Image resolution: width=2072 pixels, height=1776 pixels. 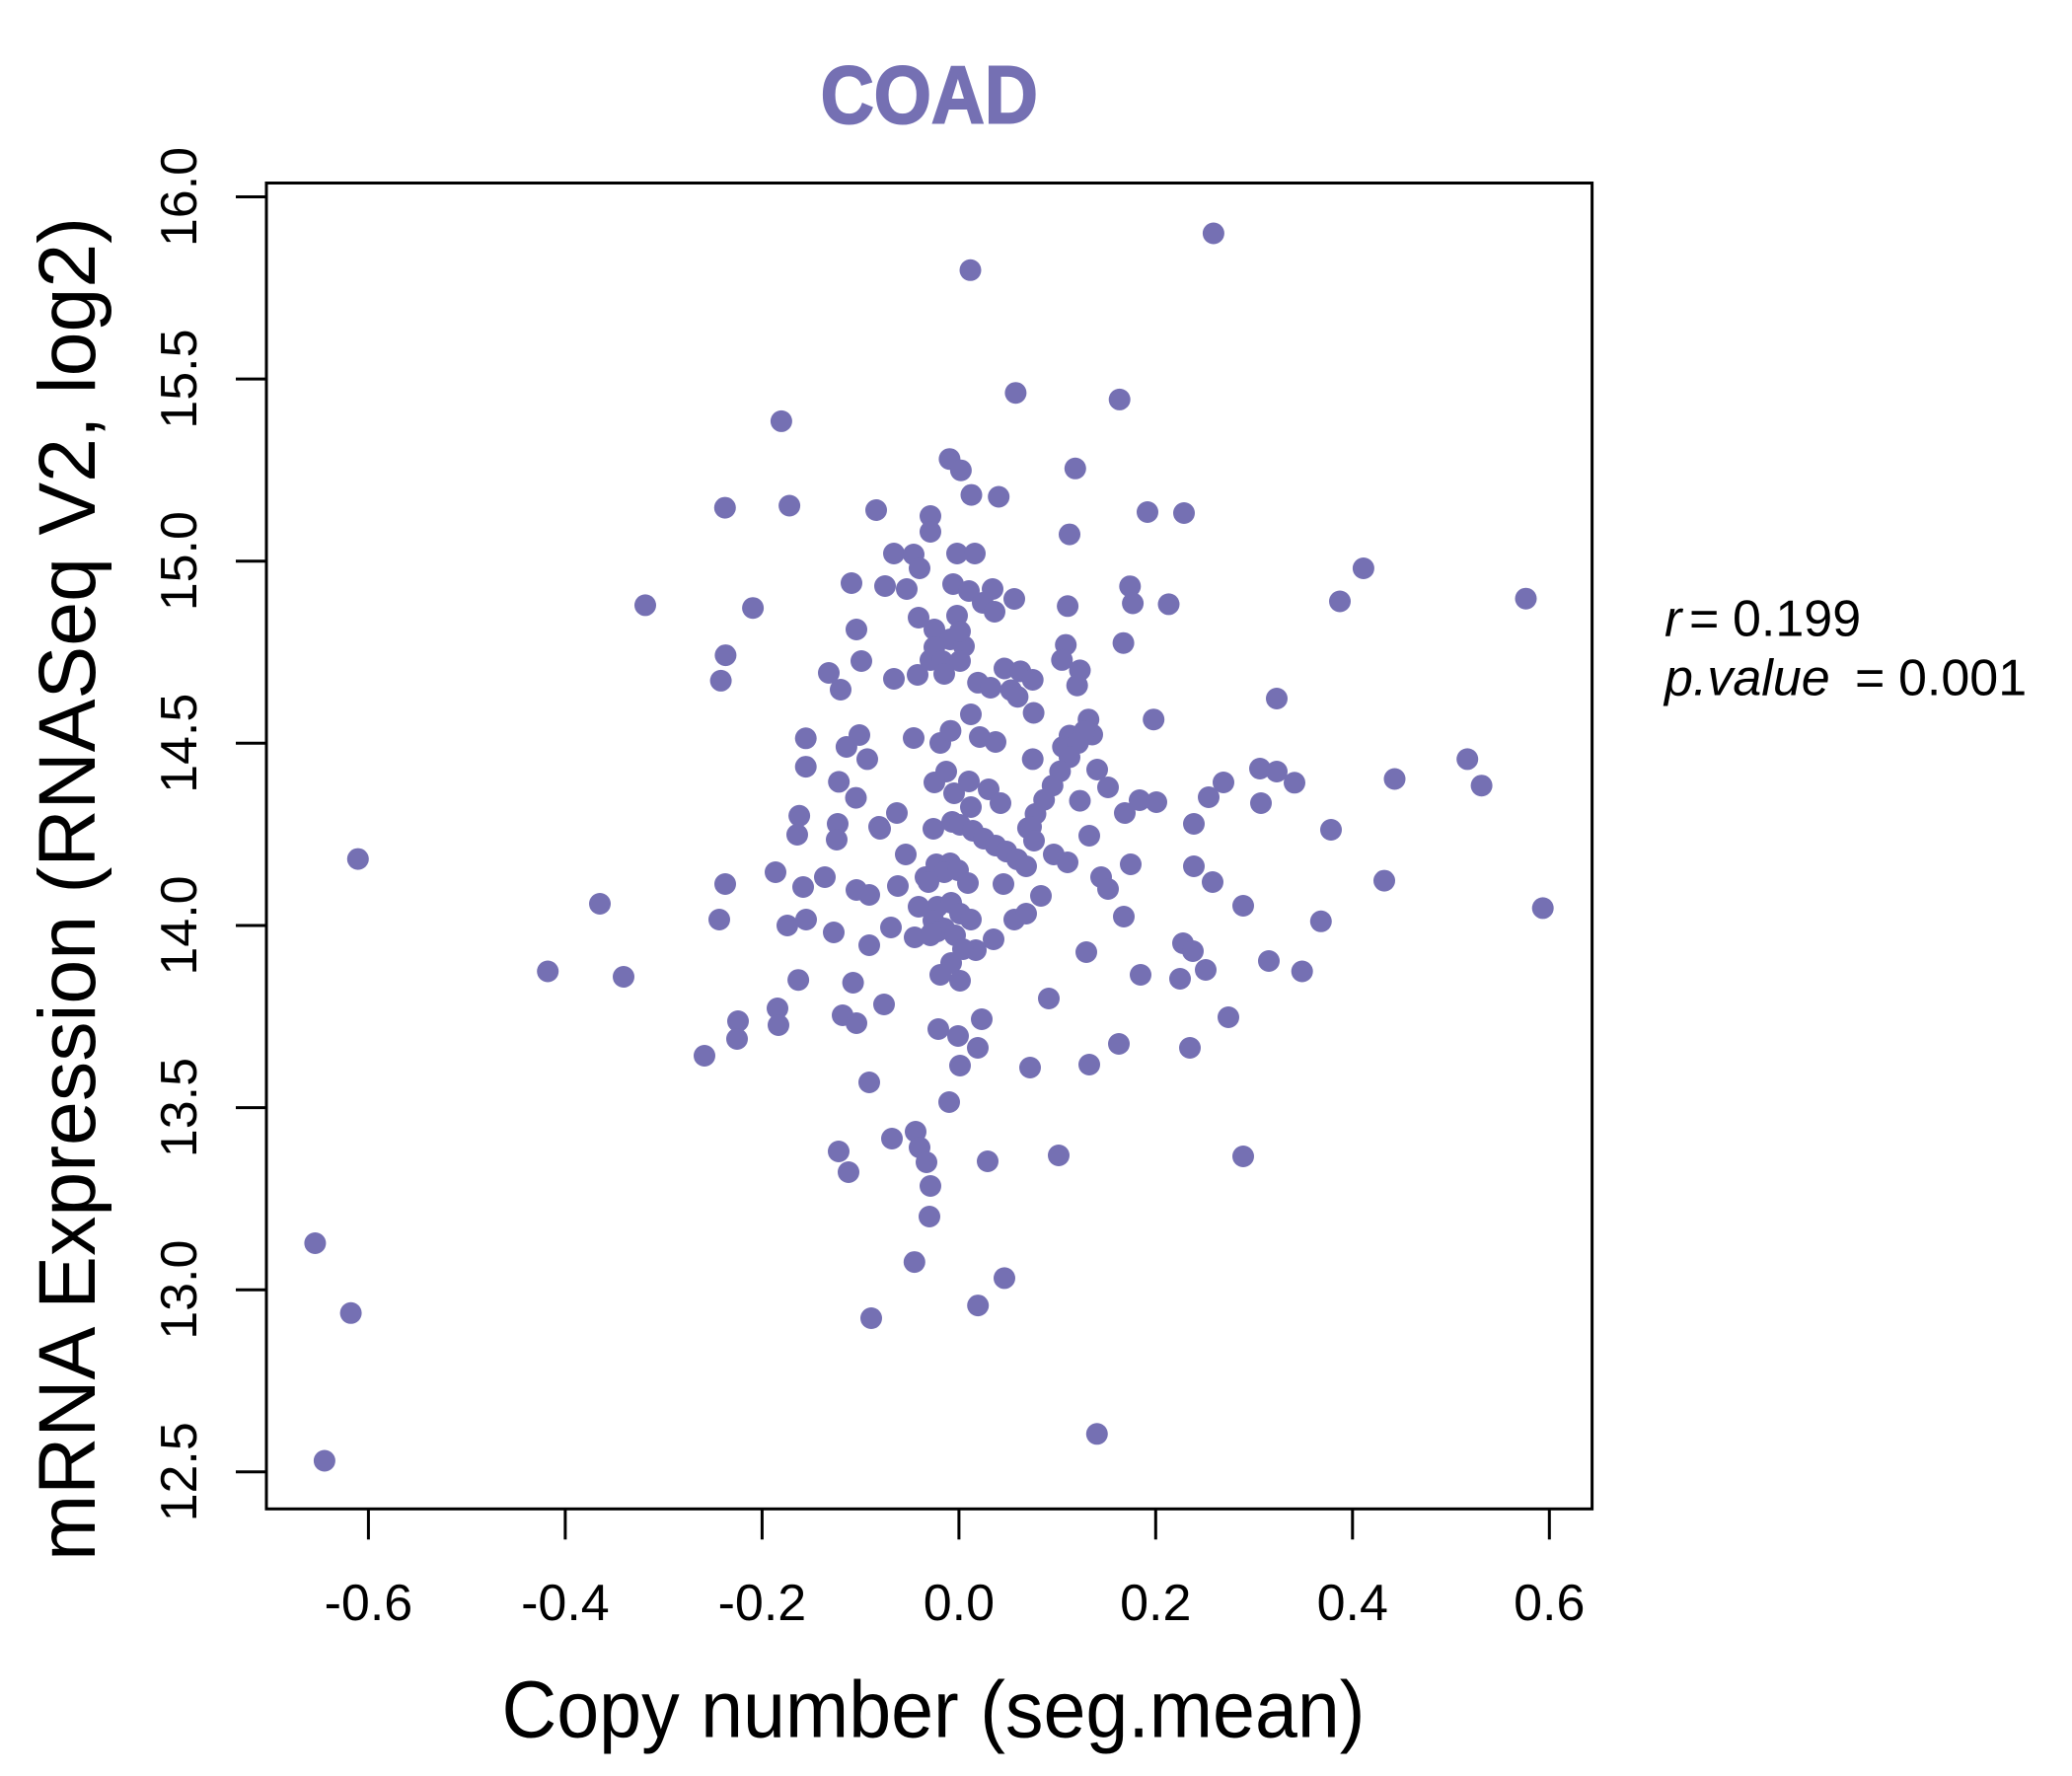 What do you see at coordinates (179, 744) in the screenshot?
I see `svg-text: 14.5` at bounding box center [179, 744].